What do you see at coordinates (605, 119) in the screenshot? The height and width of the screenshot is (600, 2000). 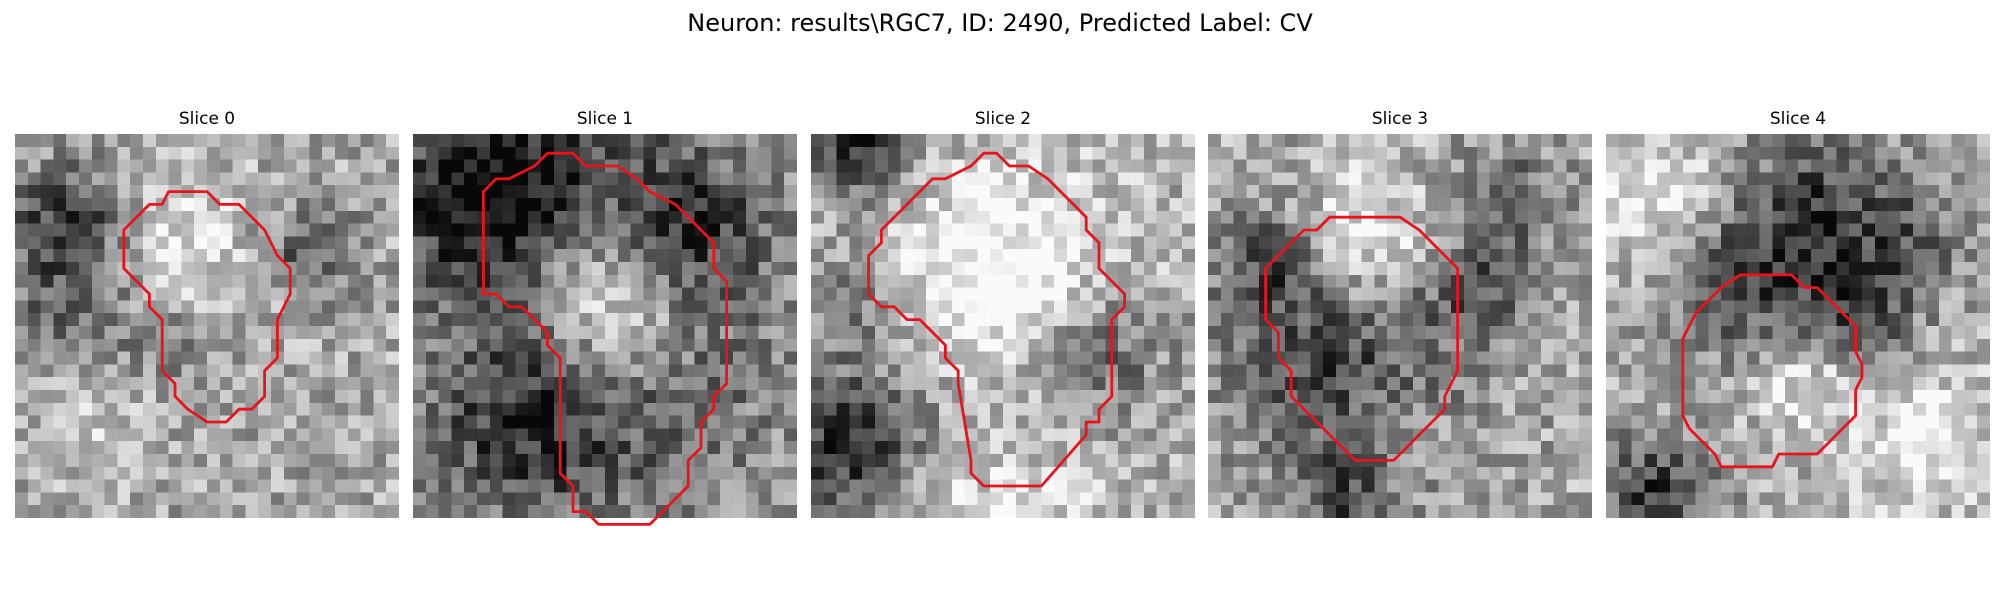 I see `slice-title: Slice 1` at bounding box center [605, 119].